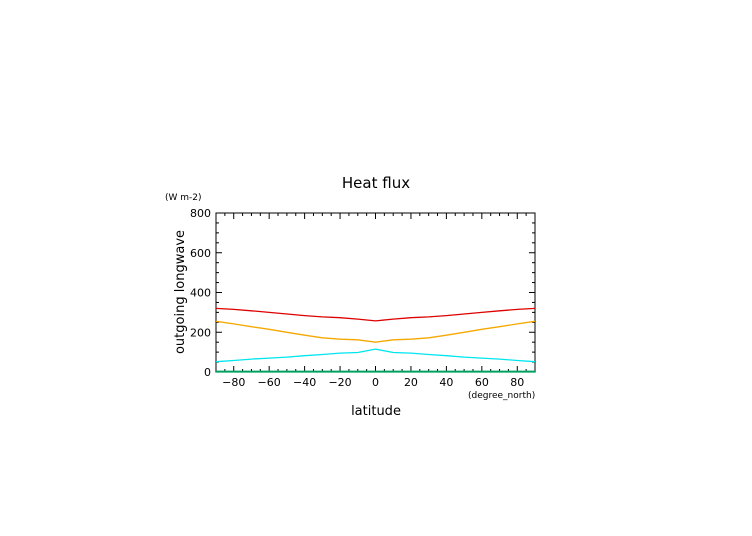  Describe the element at coordinates (200, 332) in the screenshot. I see `y-tick-label: 200` at that location.